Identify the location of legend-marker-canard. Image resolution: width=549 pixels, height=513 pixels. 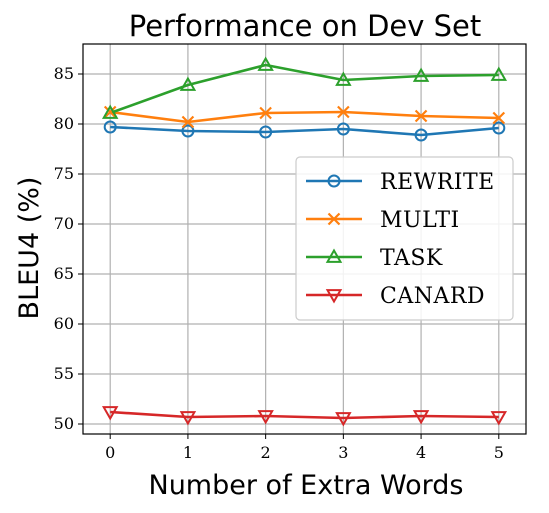
(334, 296).